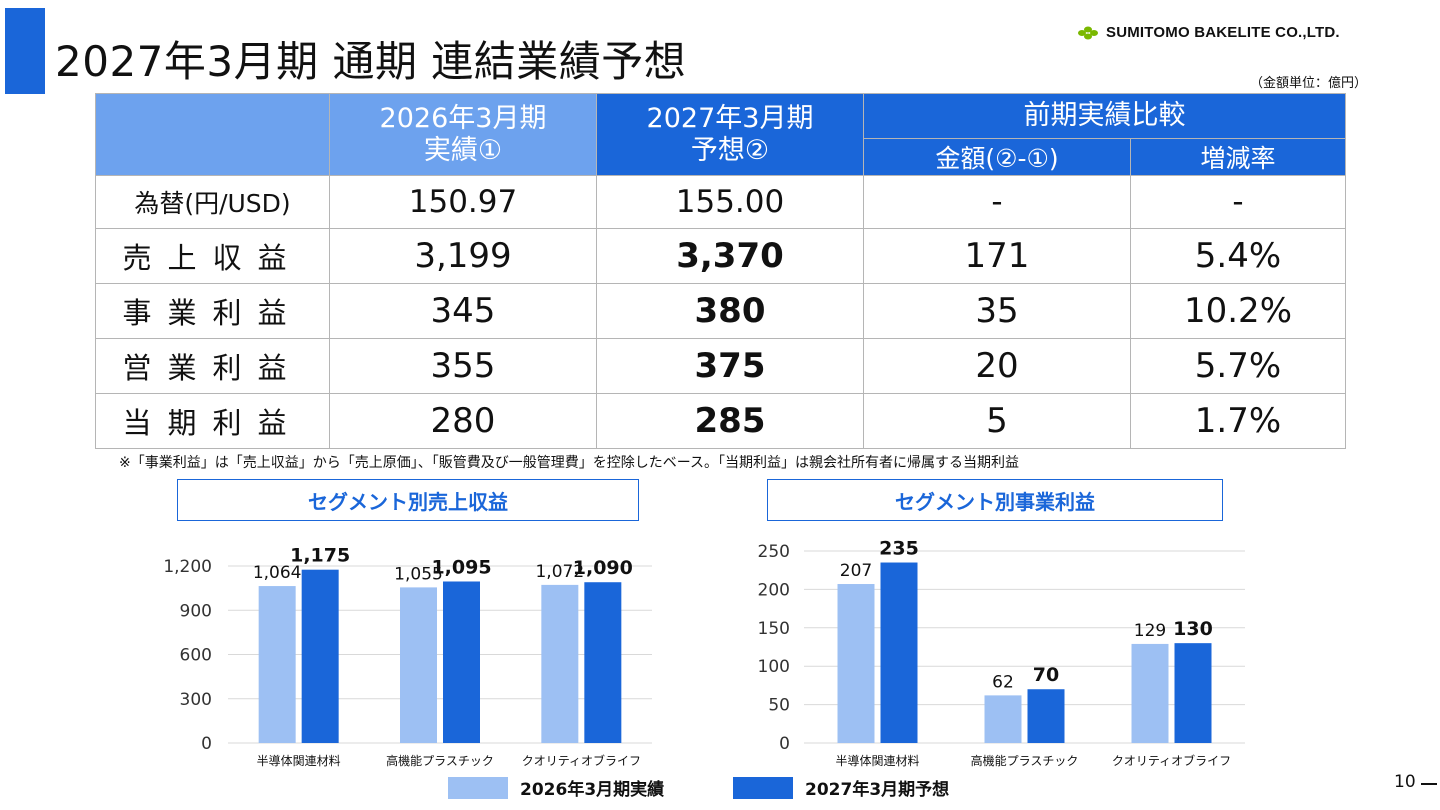 The height and width of the screenshot is (810, 1440). I want to click on row-label: 売上収益, so click(212, 256).